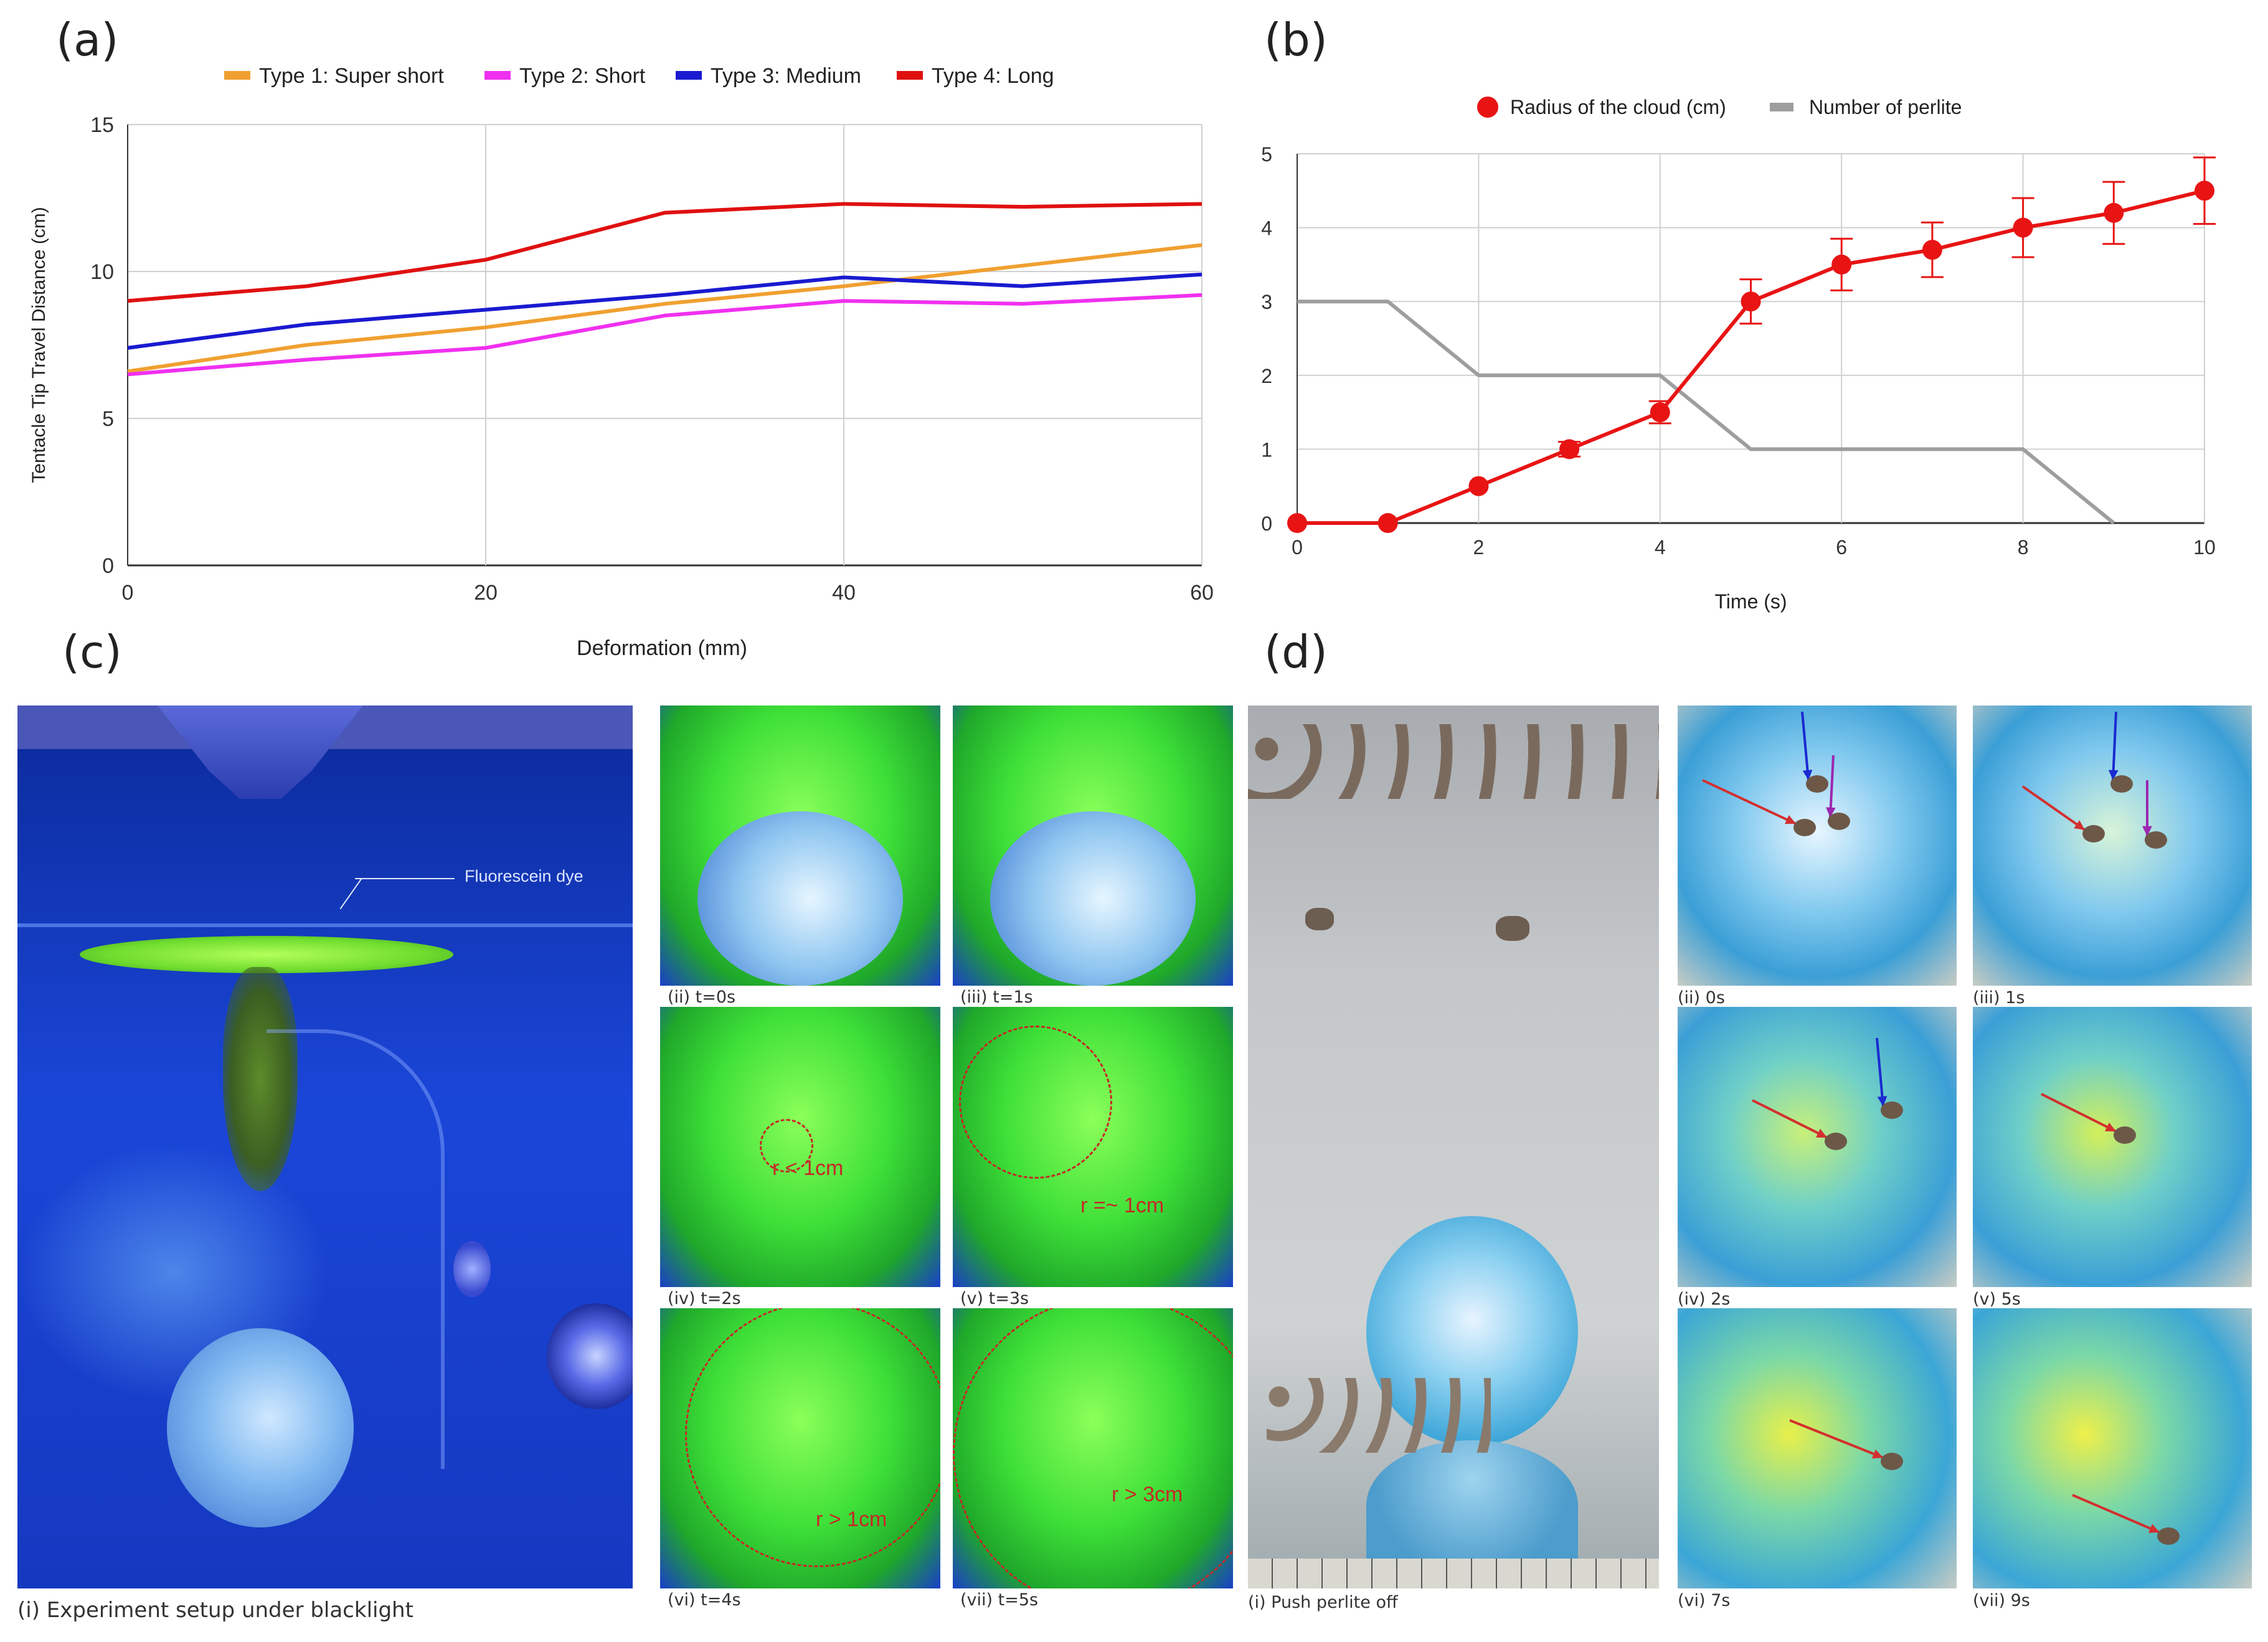  I want to click on cloud-radius-label: r > 3cm, so click(1147, 1494).